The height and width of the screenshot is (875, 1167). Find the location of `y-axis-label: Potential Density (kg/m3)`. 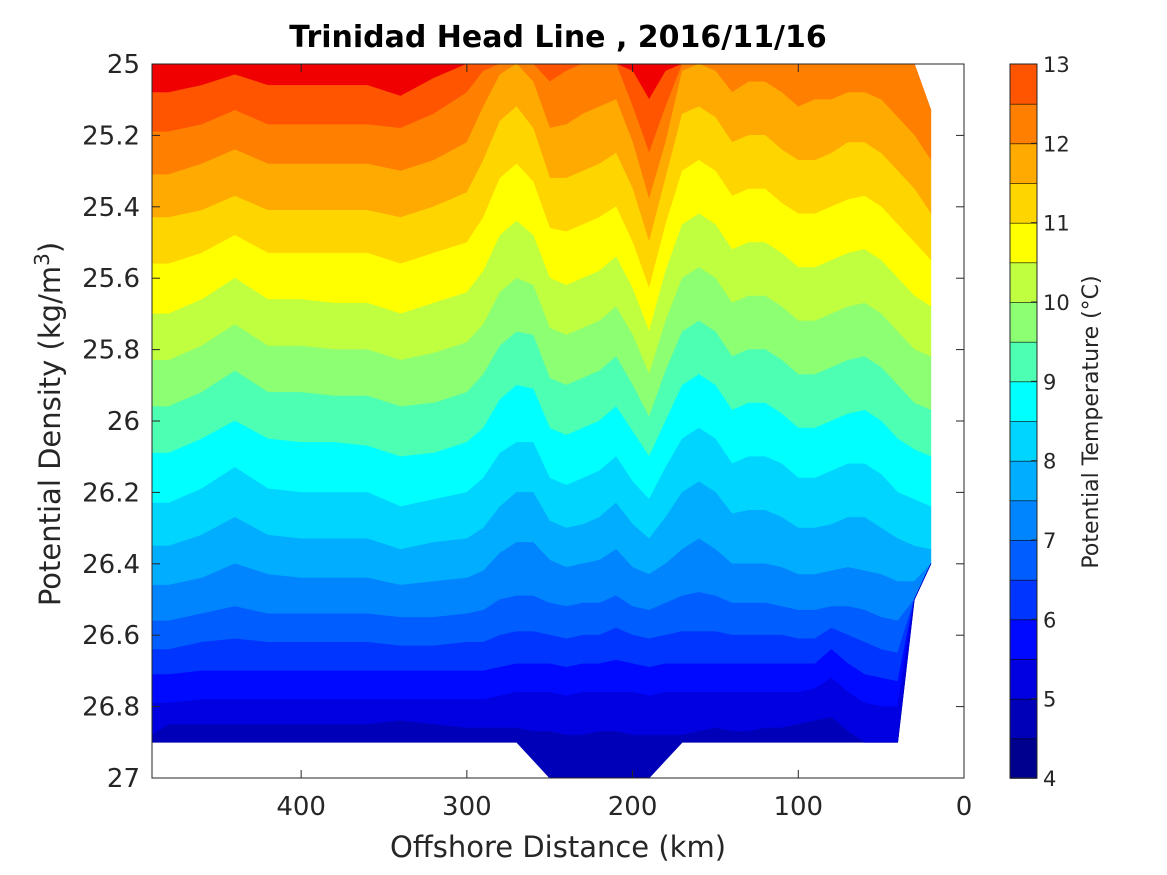

y-axis-label: Potential Density (kg/m3) is located at coordinates (48, 424).